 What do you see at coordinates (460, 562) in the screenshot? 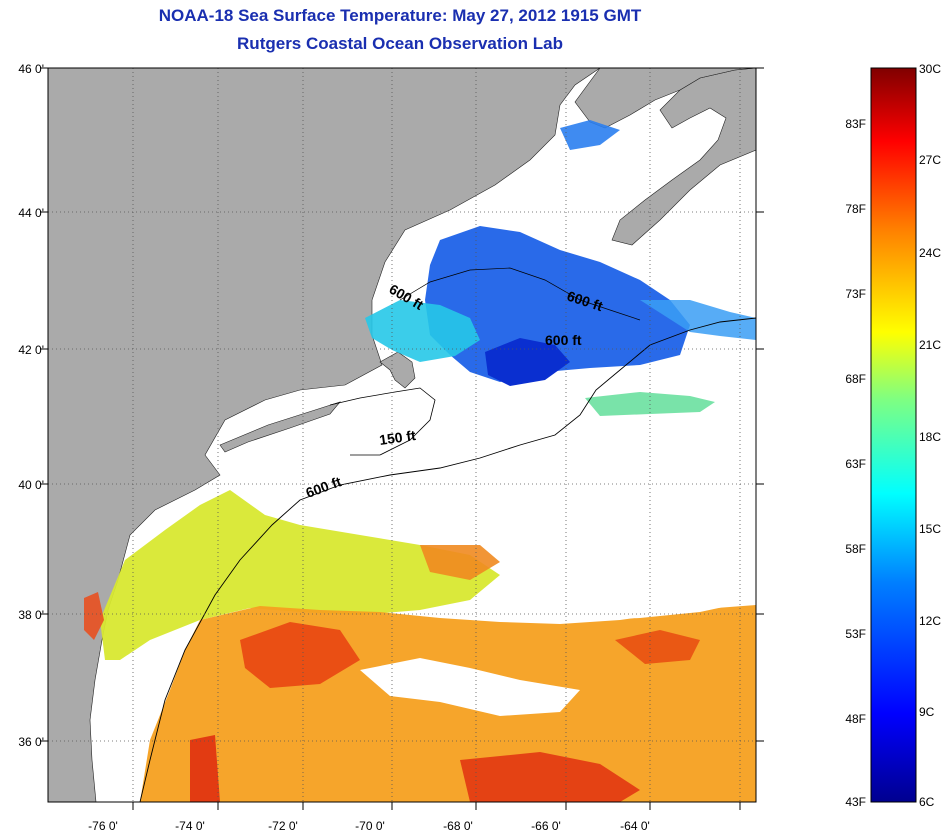
I see `sst-northern-orange-patch` at bounding box center [460, 562].